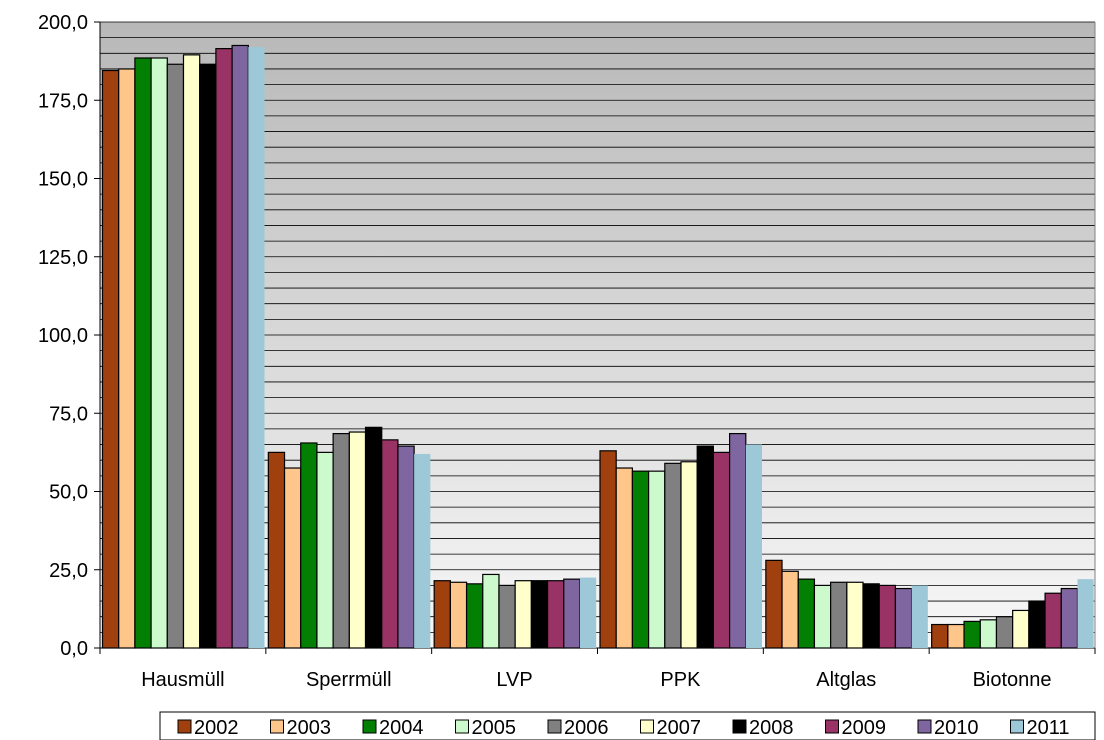 The height and width of the screenshot is (740, 1104). What do you see at coordinates (514, 680) in the screenshot?
I see `category-label: LVP` at bounding box center [514, 680].